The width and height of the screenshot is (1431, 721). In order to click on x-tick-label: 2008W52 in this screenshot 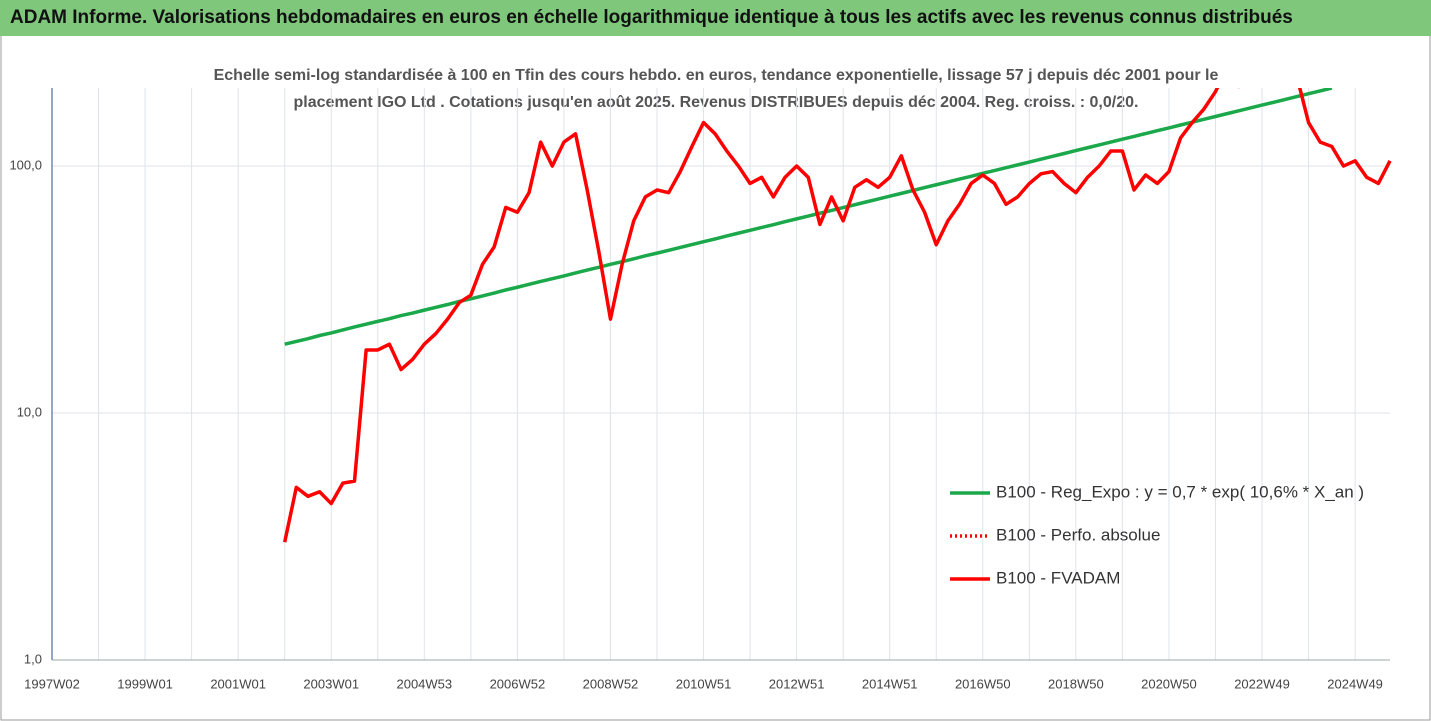, I will do `click(611, 683)`.